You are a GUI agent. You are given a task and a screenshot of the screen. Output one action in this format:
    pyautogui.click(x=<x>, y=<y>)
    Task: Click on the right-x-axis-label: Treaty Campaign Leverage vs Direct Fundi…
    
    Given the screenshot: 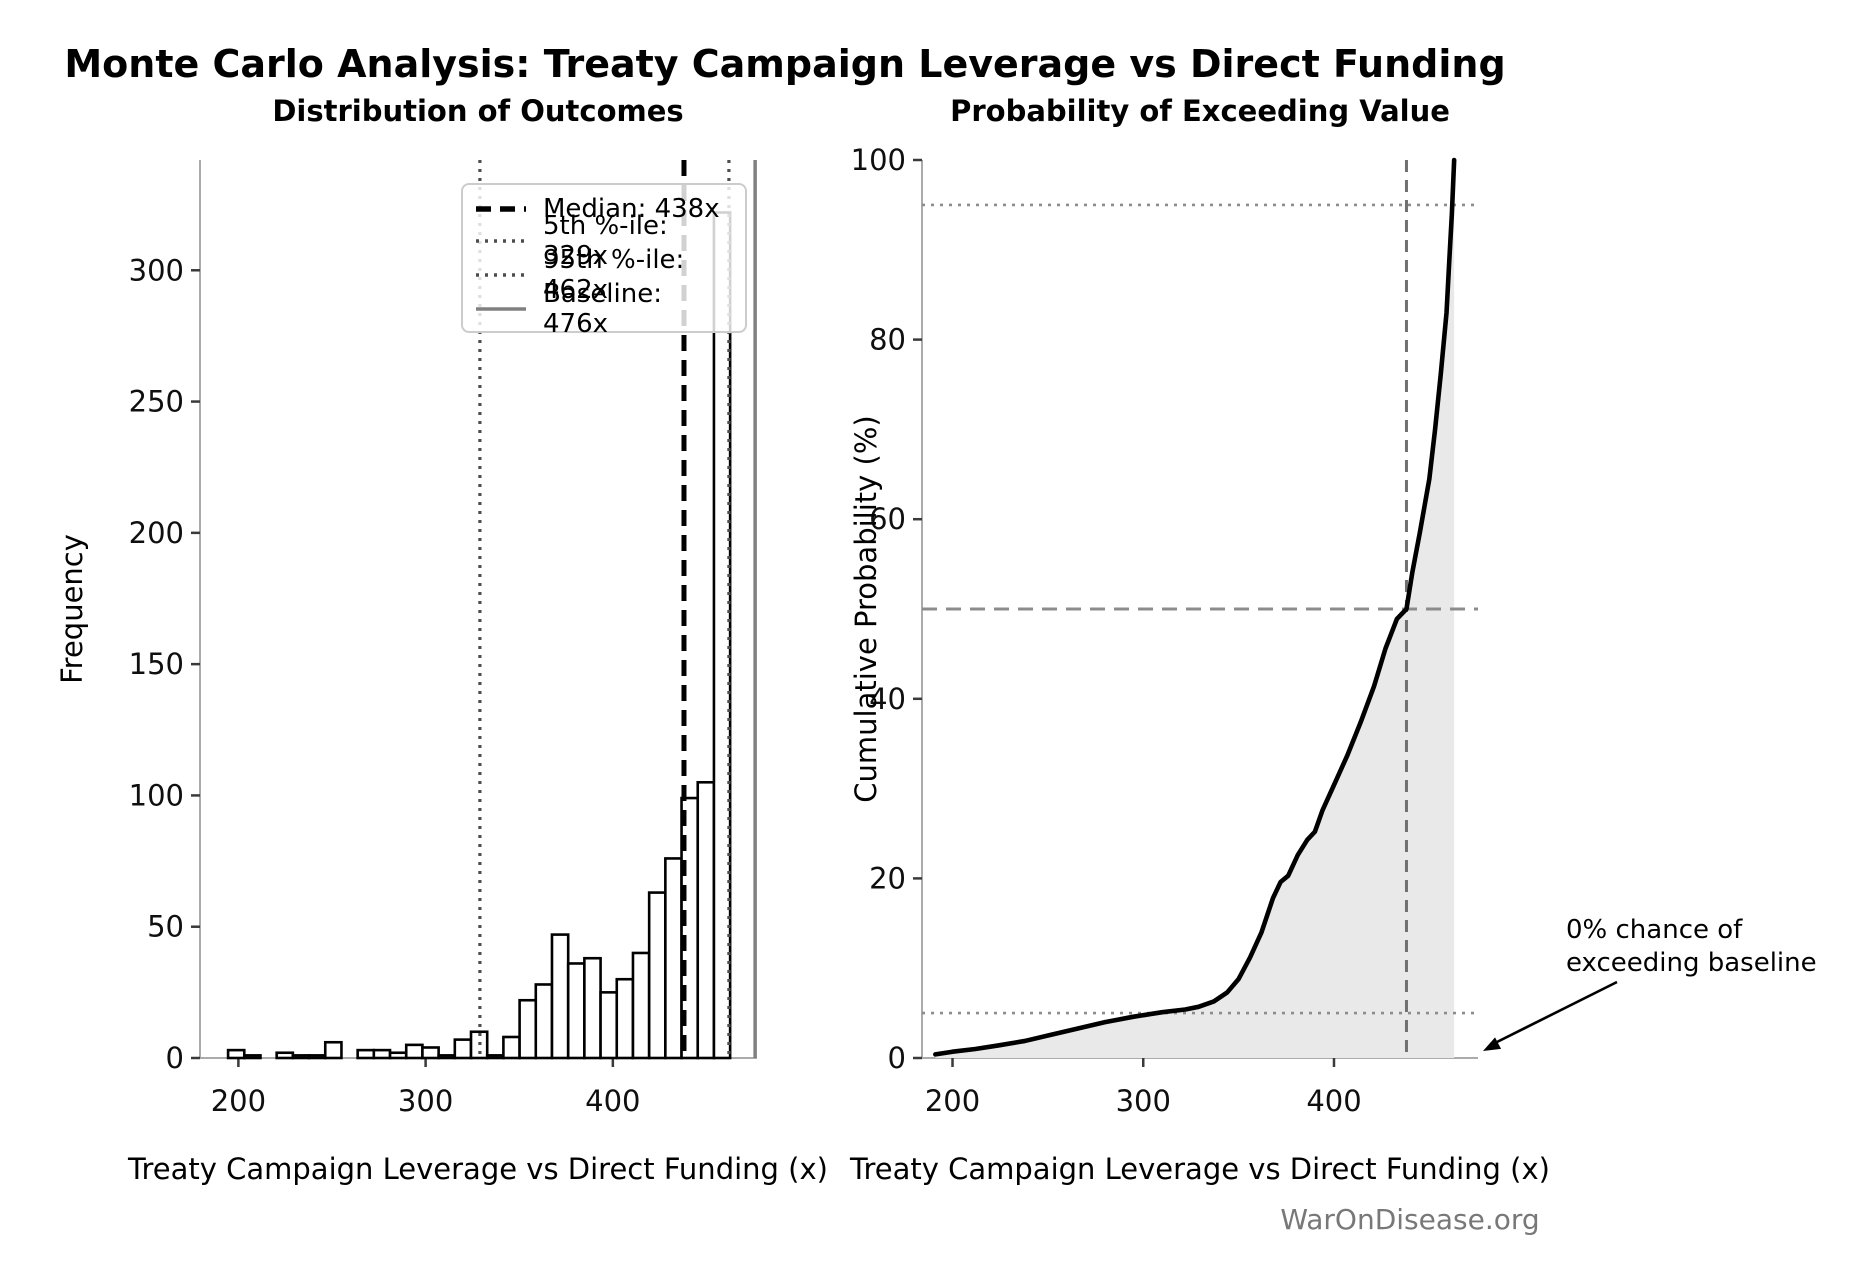 What is the action you would take?
    pyautogui.click(x=1200, y=1169)
    